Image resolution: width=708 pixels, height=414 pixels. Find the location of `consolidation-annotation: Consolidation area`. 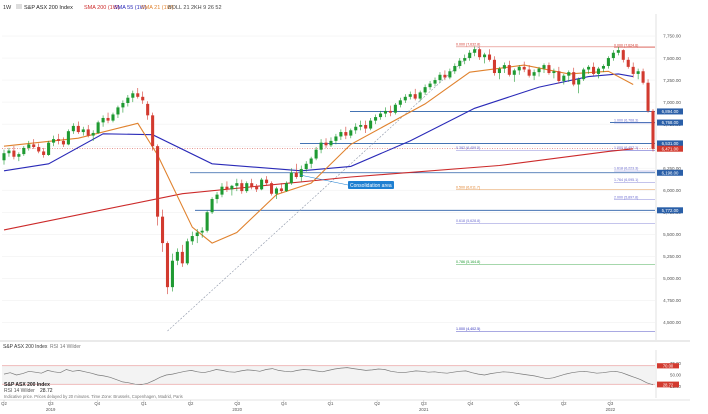

consolidation-annotation: Consolidation area is located at coordinates (346, 181).